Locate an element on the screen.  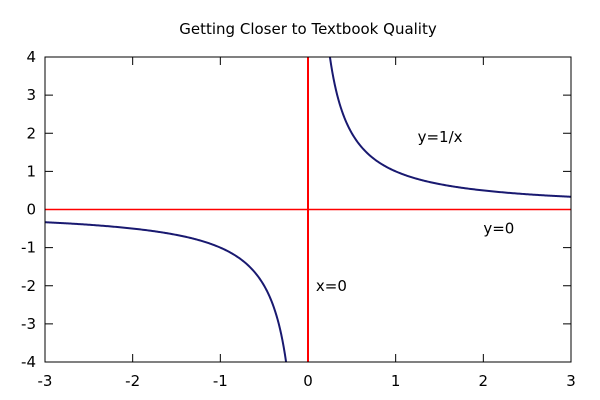
y-tick-label: -2 is located at coordinates (28, 286).